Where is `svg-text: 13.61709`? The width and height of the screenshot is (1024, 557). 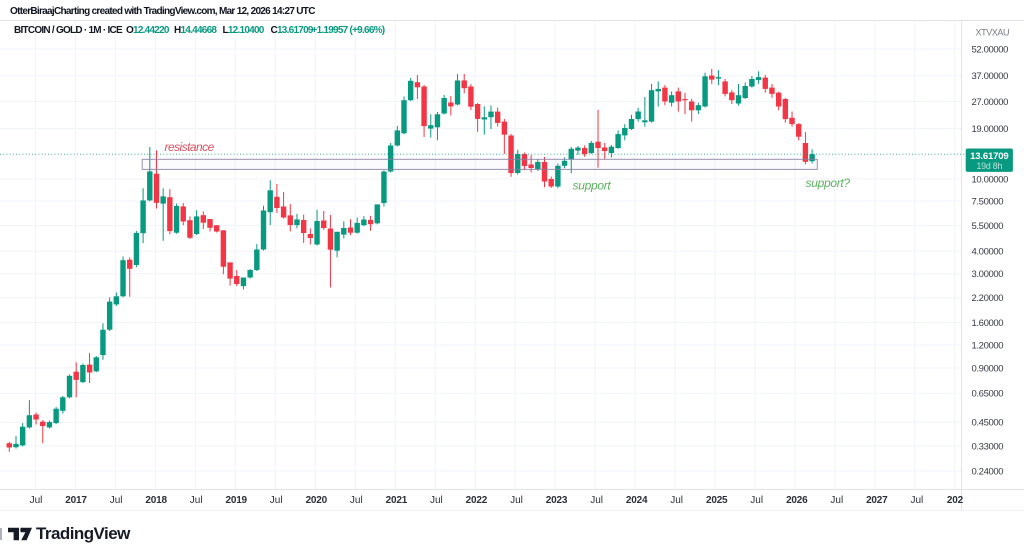 svg-text: 13.61709 is located at coordinates (989, 156).